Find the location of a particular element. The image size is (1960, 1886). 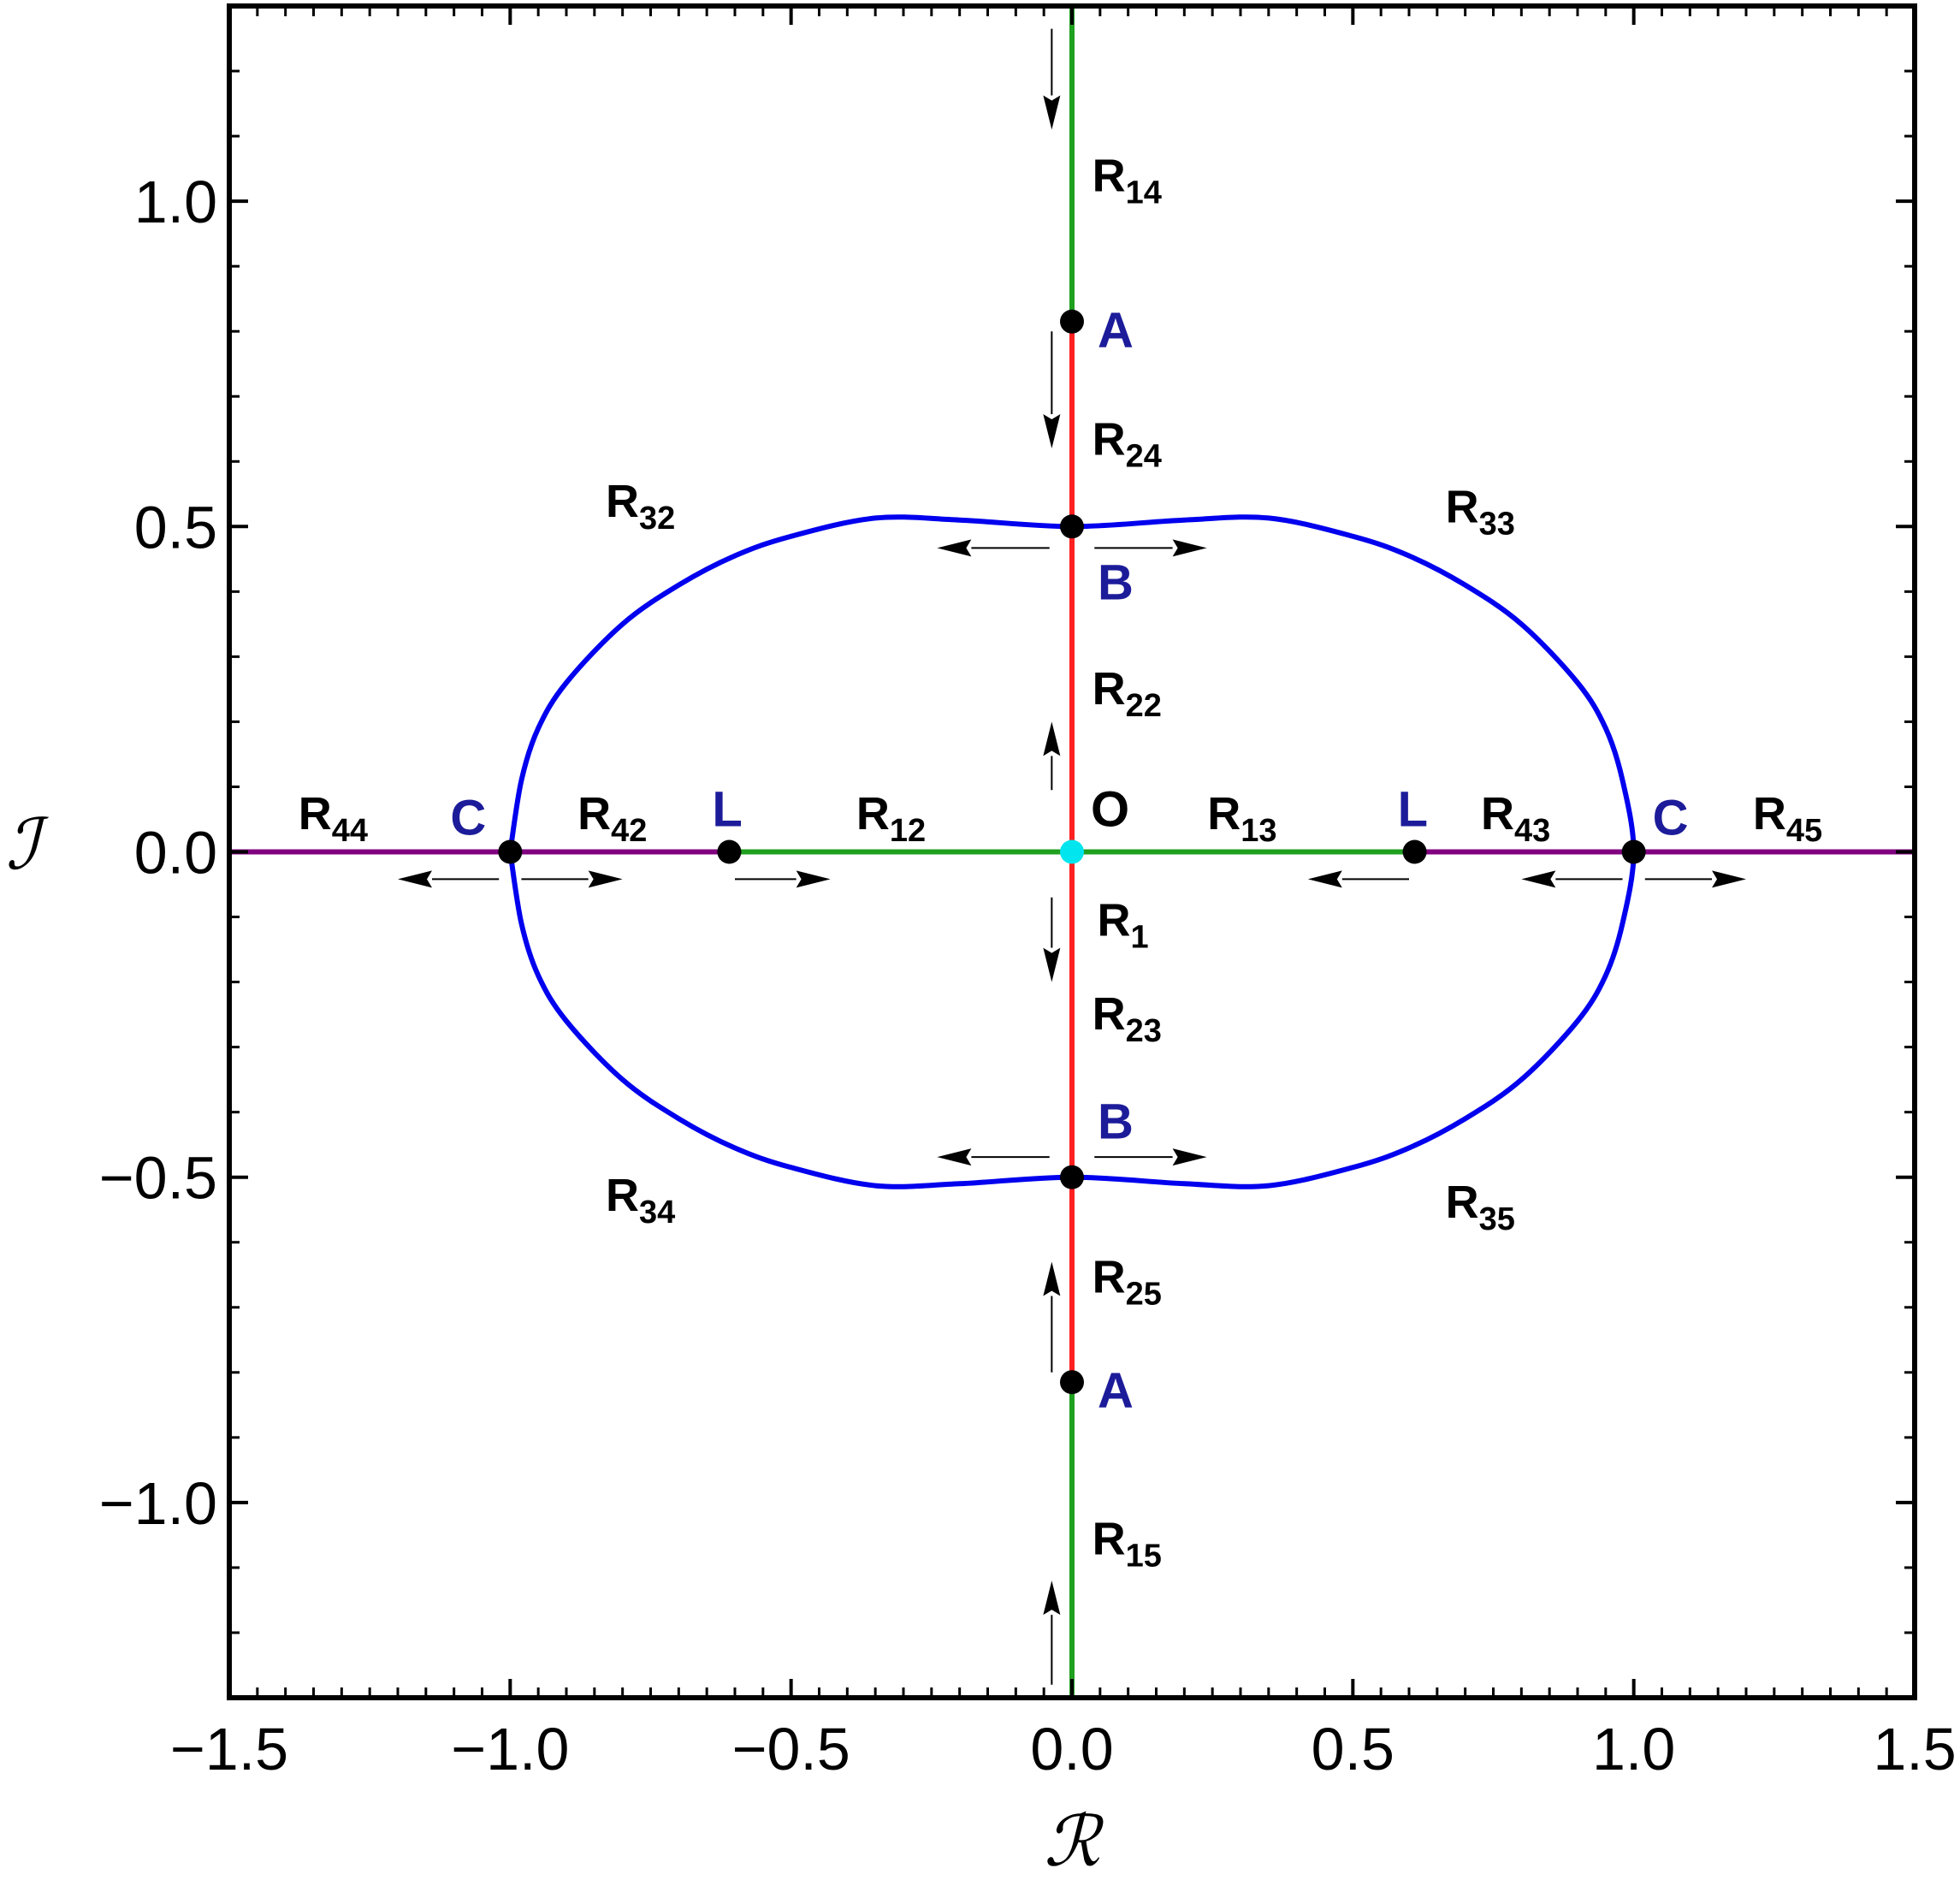

region-subscript: 1 is located at coordinates (1140, 938).